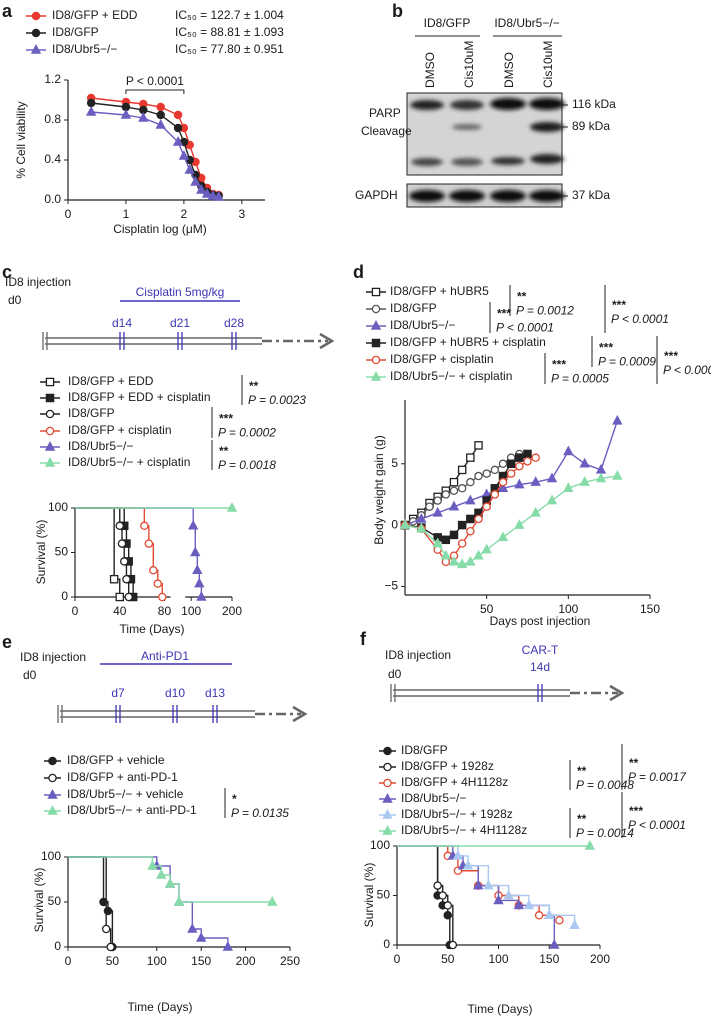 This screenshot has height=1024, width=711. I want to click on ic50-label: IC₅₀ = 77.80 ± 0.951, so click(229, 49).